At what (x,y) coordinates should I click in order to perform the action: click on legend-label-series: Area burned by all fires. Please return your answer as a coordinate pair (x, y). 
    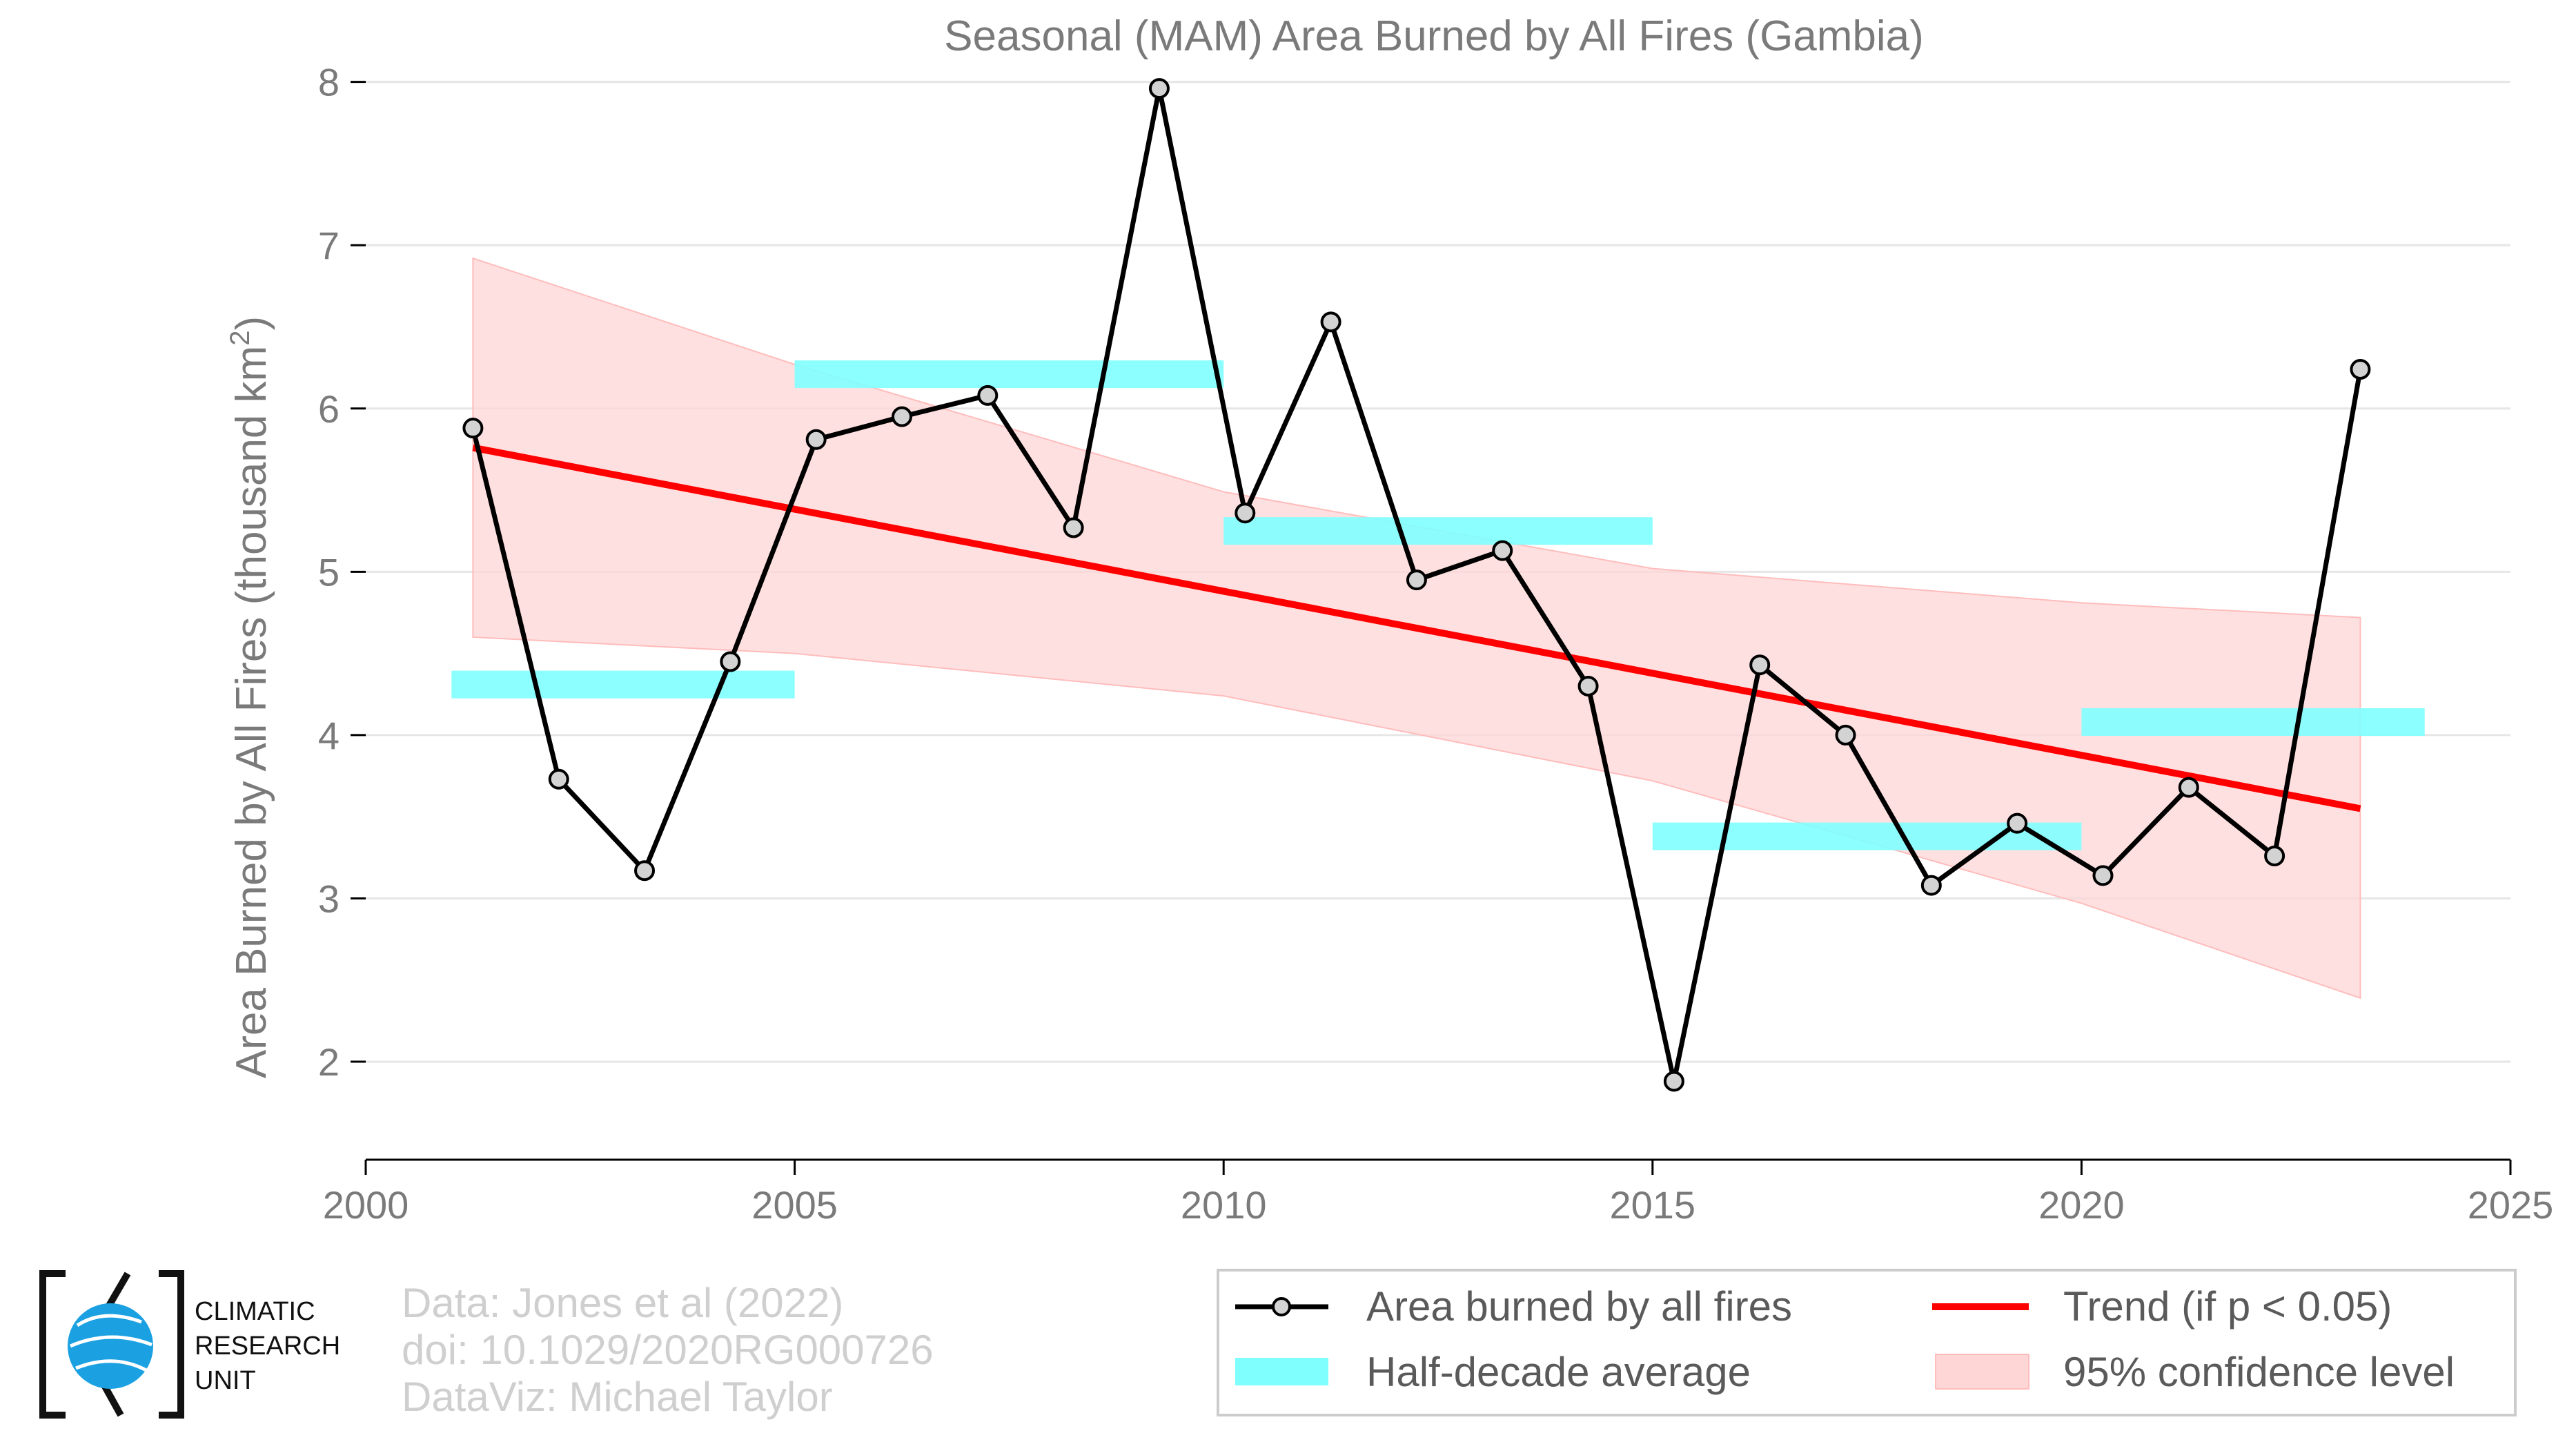
    Looking at the image, I should click on (1579, 1307).